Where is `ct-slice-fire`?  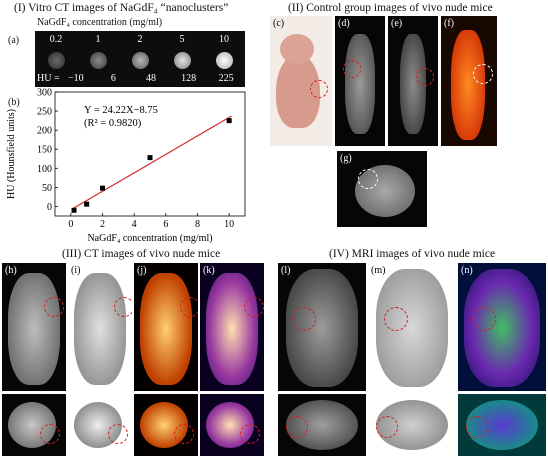 ct-slice-fire is located at coordinates (232, 425).